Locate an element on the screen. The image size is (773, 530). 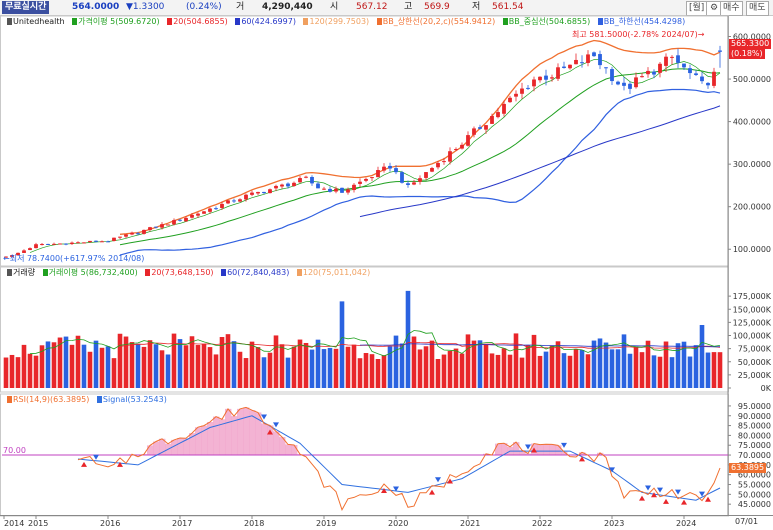
legend-vol-ma20: 20(73,648,150) is located at coordinates (182, 272).